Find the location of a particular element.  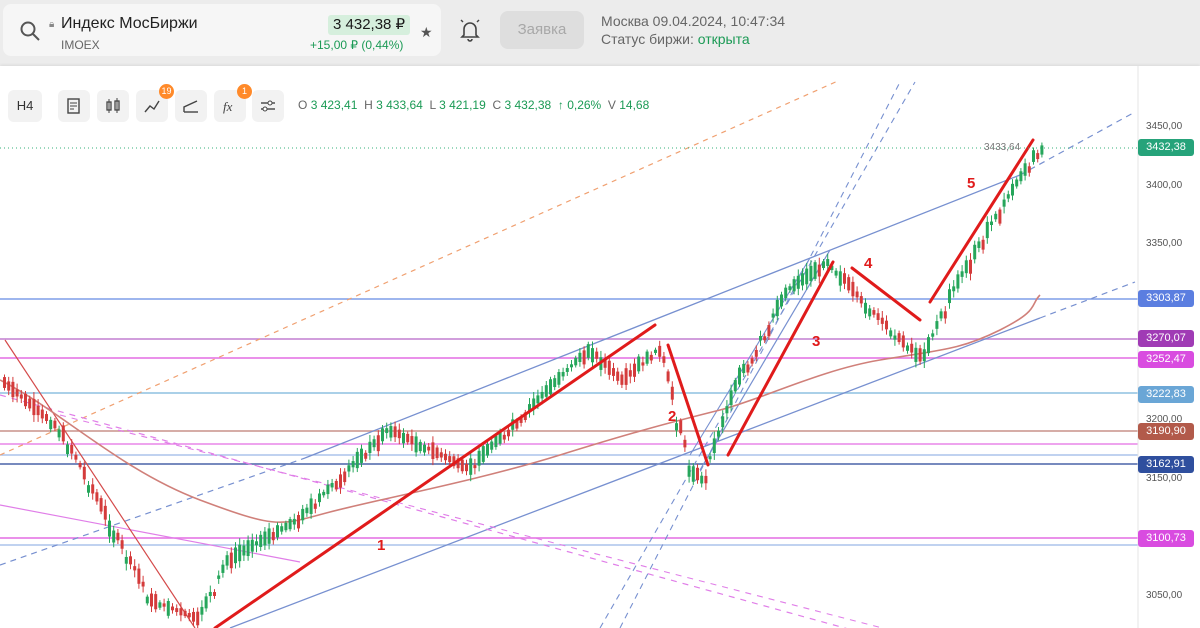

drawing-button is located at coordinates (191, 106).